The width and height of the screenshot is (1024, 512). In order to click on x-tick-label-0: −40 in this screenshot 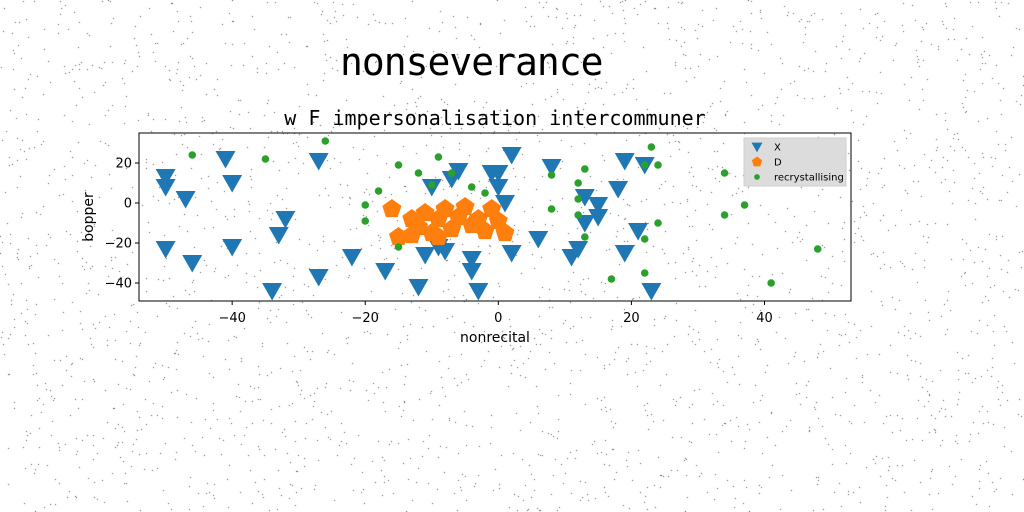, I will do `click(231, 318)`.